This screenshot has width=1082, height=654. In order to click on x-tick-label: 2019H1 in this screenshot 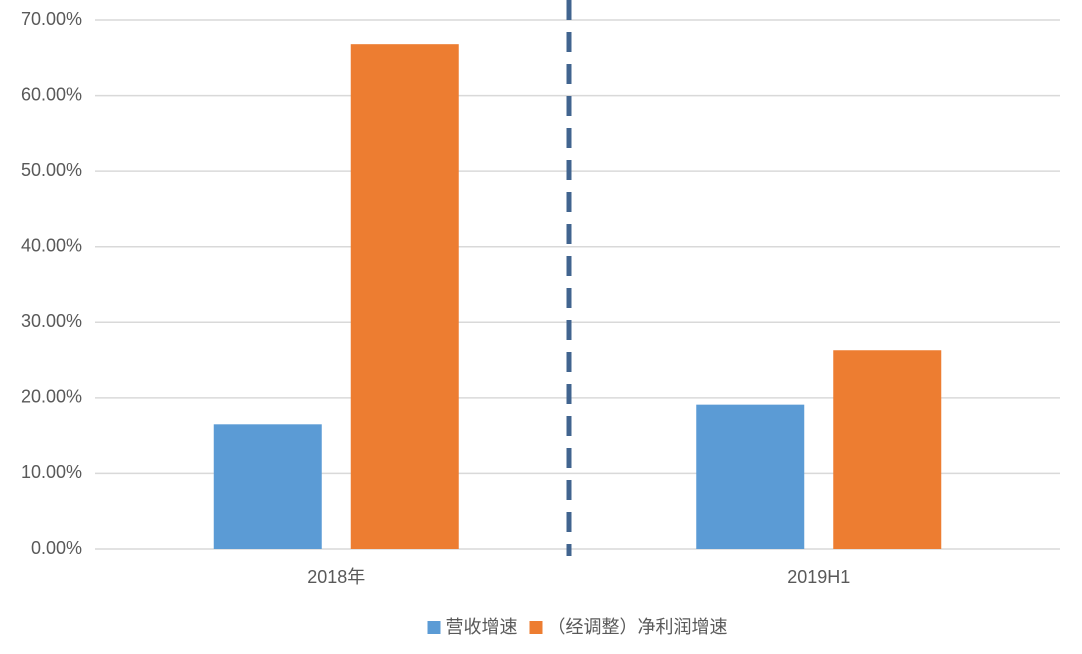, I will do `click(818, 577)`.